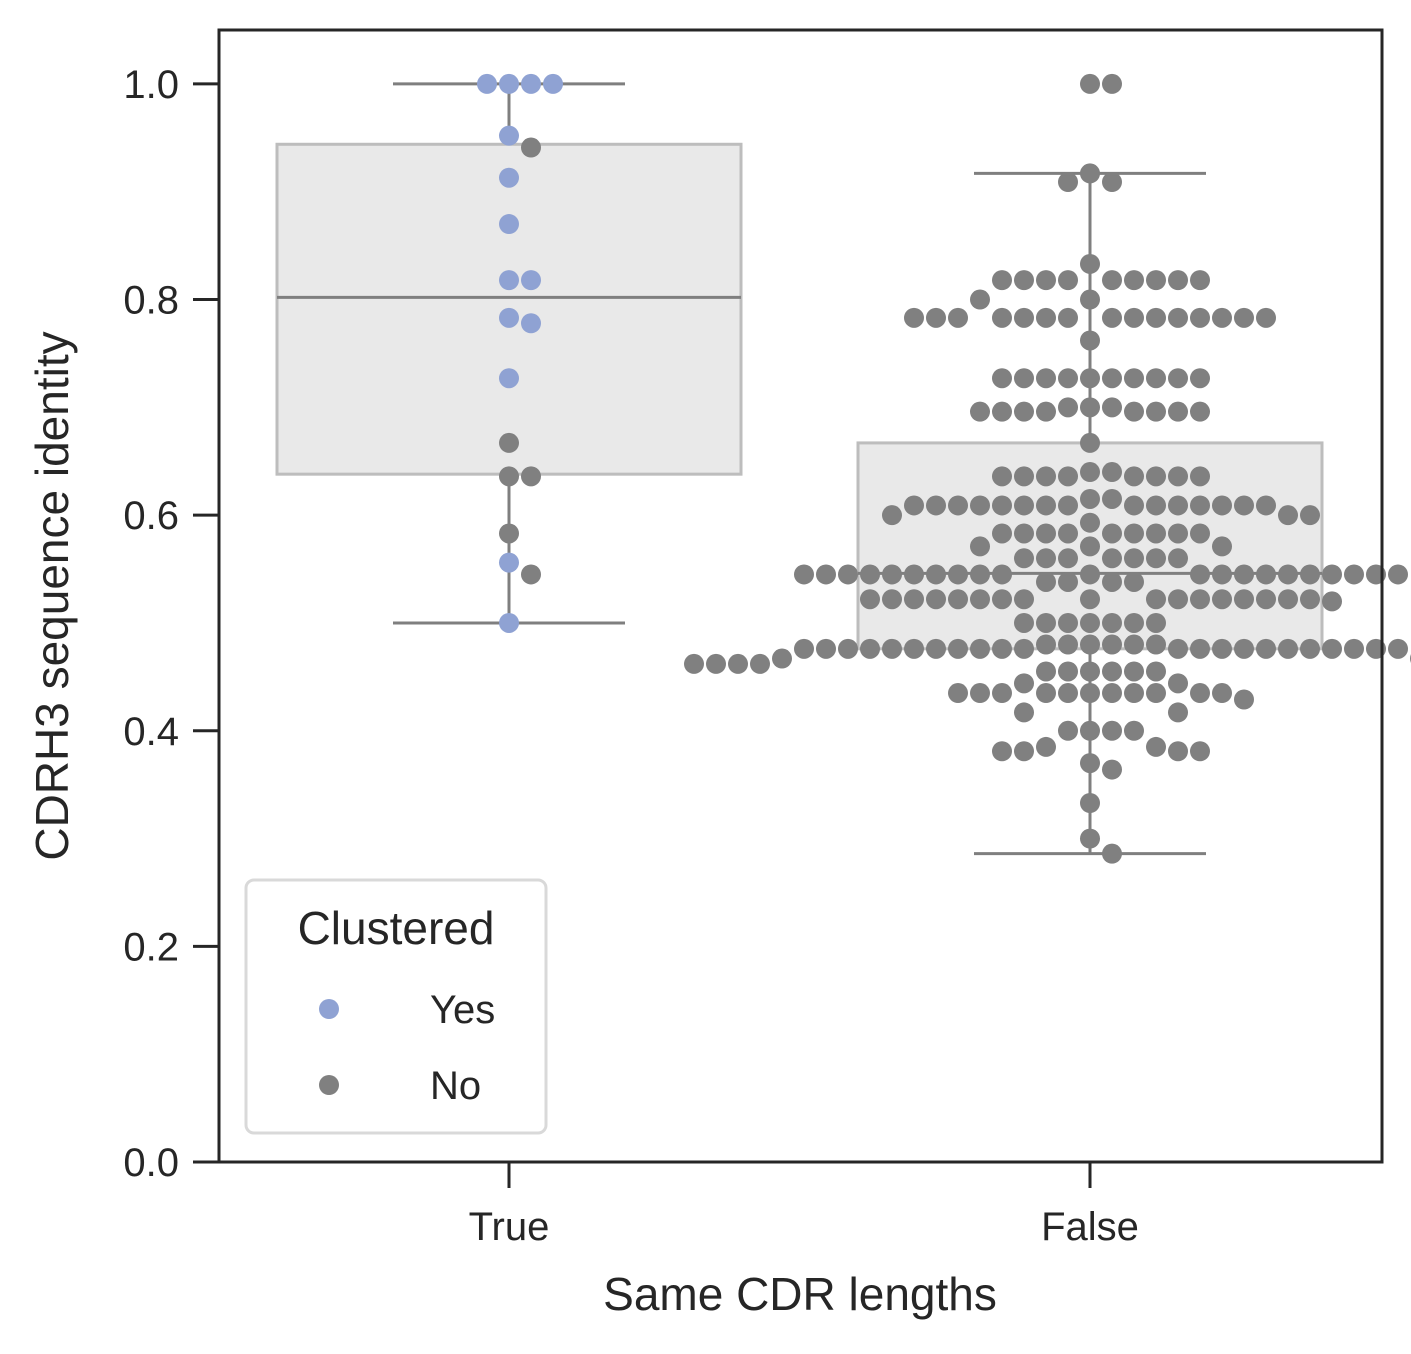 This screenshot has height=1354, width=1411. Describe the element at coordinates (455, 1086) in the screenshot. I see `legend-label-no: No` at that location.